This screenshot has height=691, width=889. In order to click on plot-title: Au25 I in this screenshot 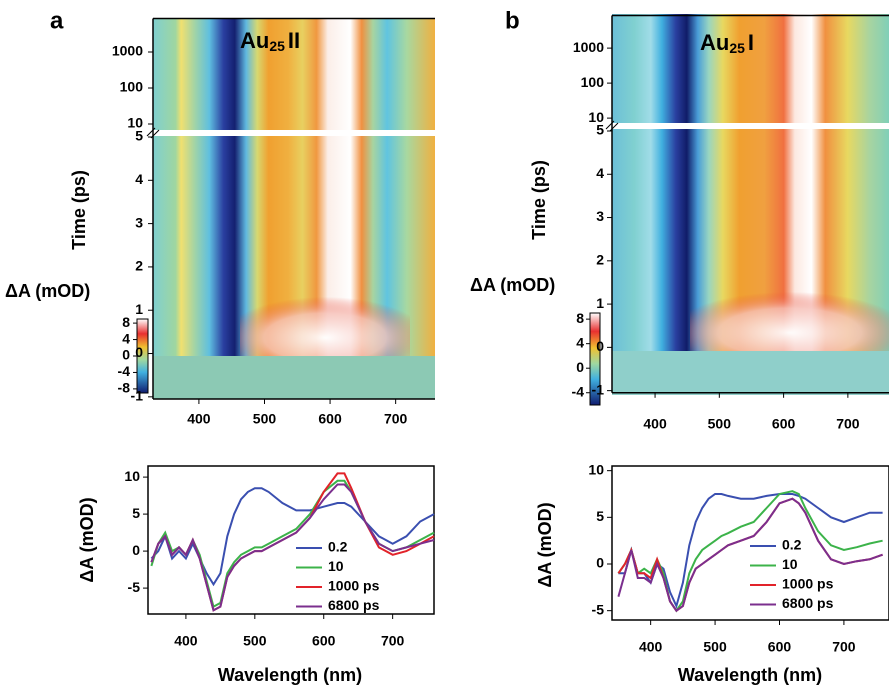, I will do `click(727, 43)`.